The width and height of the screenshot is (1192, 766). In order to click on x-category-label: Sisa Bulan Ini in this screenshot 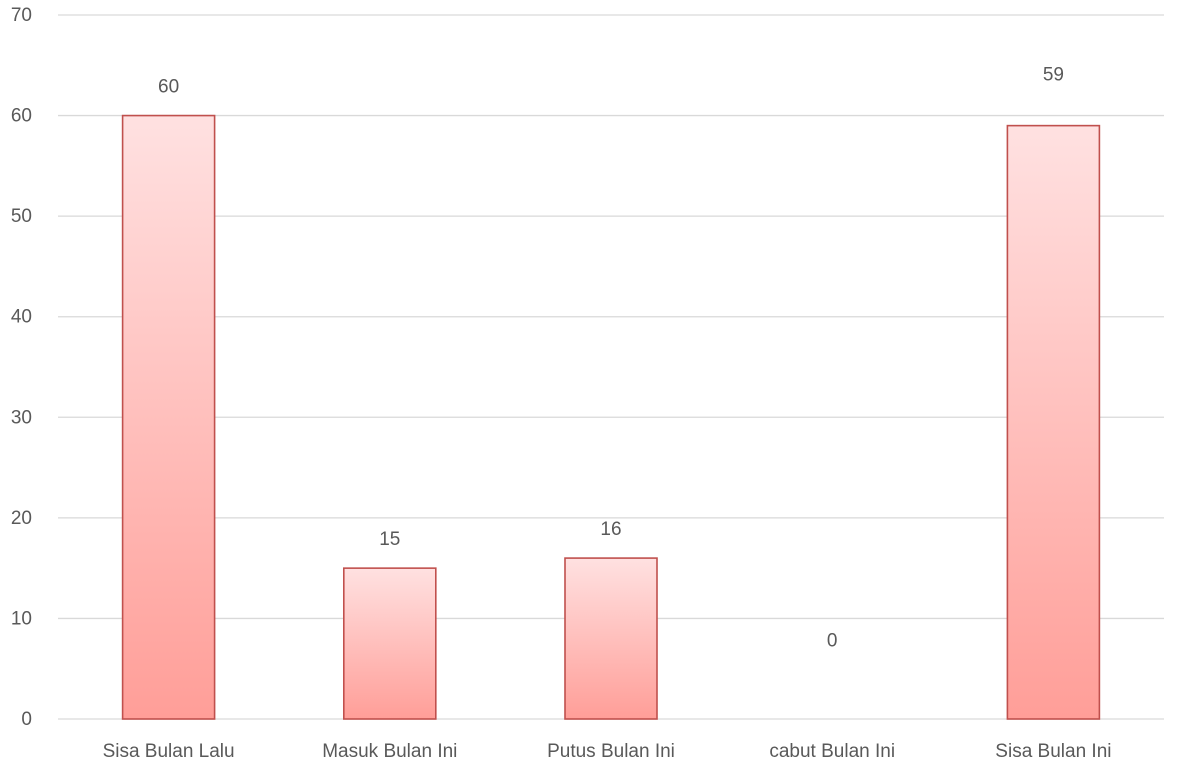, I will do `click(1053, 751)`.